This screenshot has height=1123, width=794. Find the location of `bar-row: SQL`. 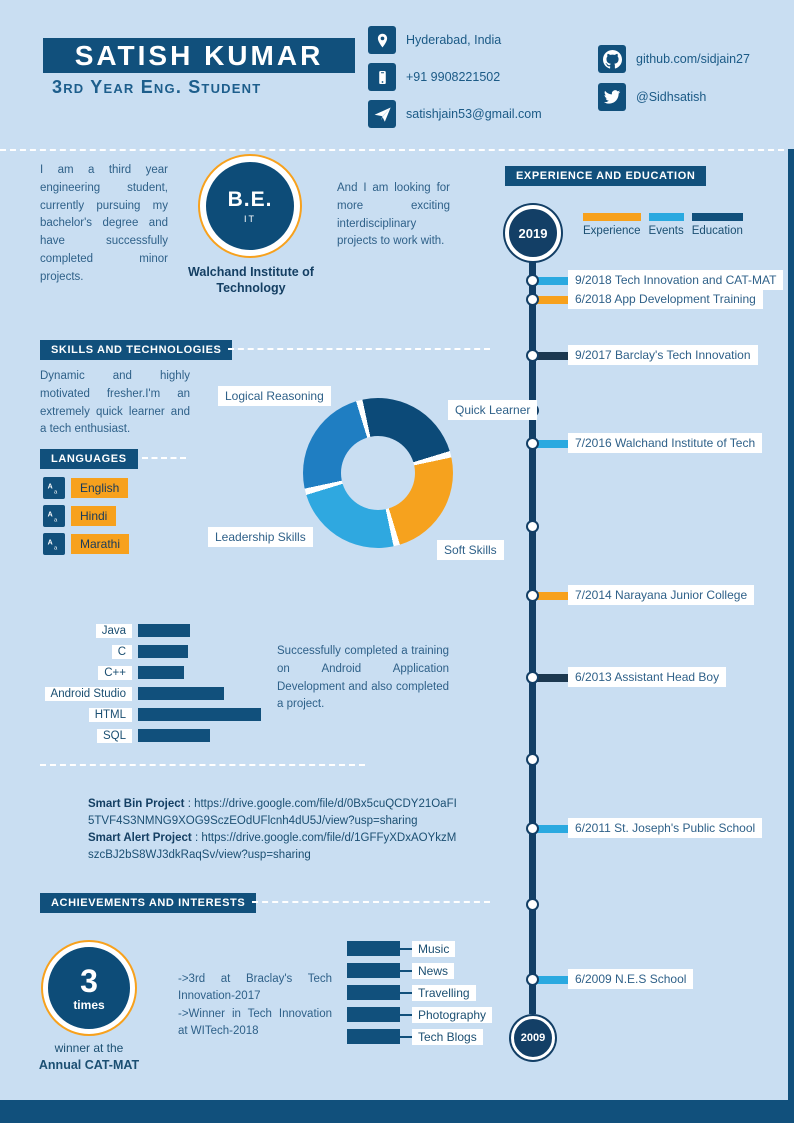

bar-row: SQL is located at coordinates (145, 735).